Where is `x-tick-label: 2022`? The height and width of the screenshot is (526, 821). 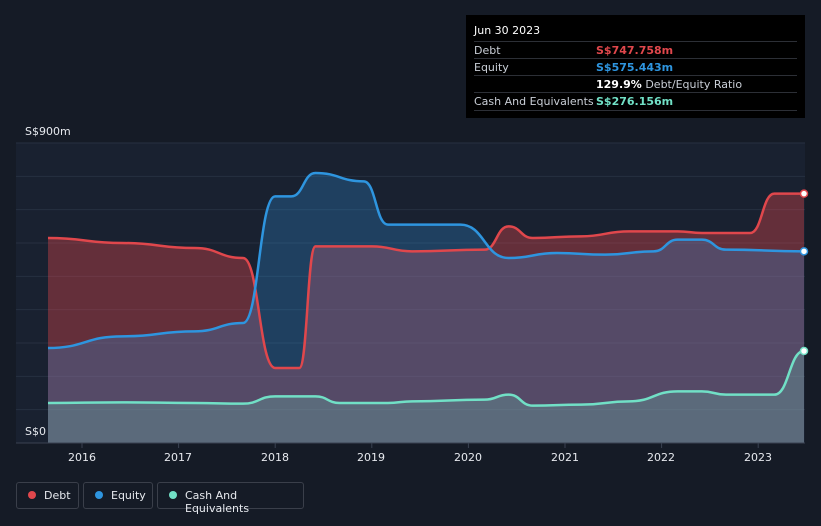 x-tick-label: 2022 is located at coordinates (661, 457).